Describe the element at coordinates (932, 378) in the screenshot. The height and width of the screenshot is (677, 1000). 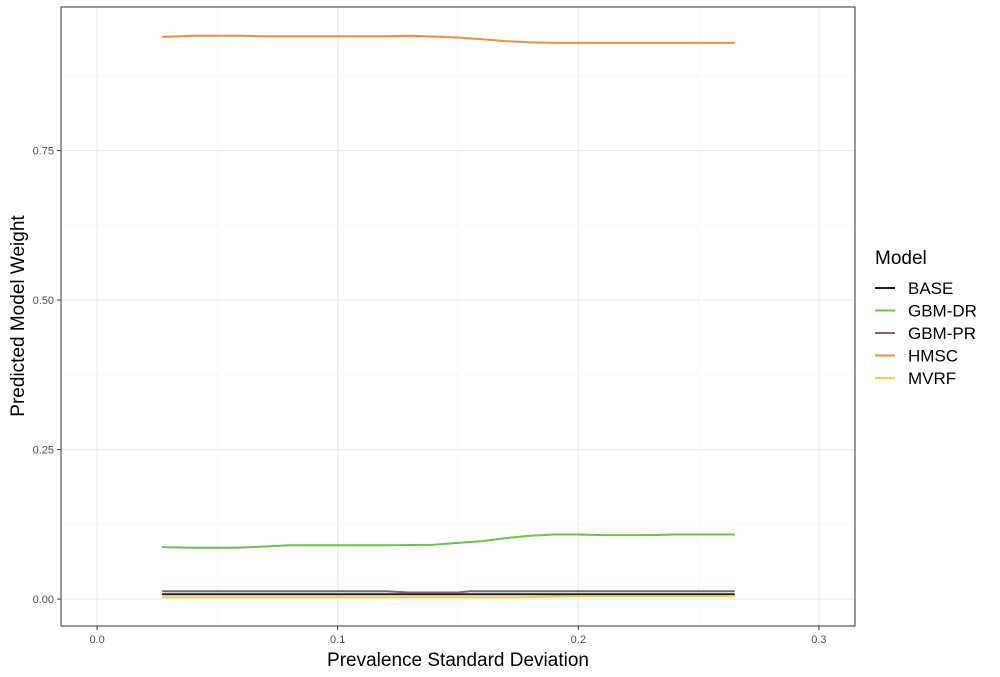
I see `legend-label: MVRF` at that location.